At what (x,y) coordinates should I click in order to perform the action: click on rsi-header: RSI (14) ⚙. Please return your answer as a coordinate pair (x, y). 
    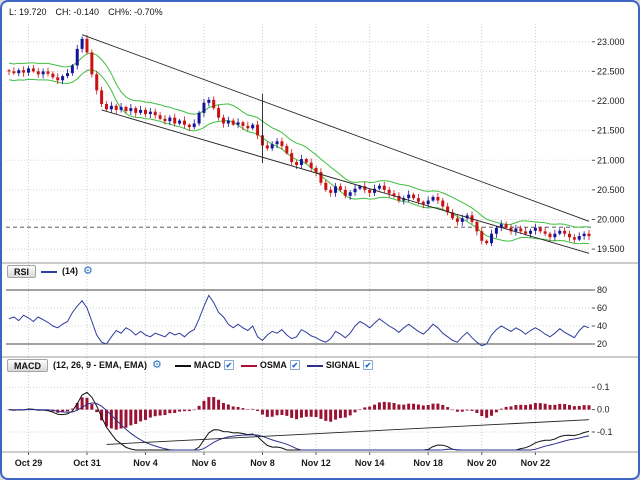
    Looking at the image, I should click on (50, 271).